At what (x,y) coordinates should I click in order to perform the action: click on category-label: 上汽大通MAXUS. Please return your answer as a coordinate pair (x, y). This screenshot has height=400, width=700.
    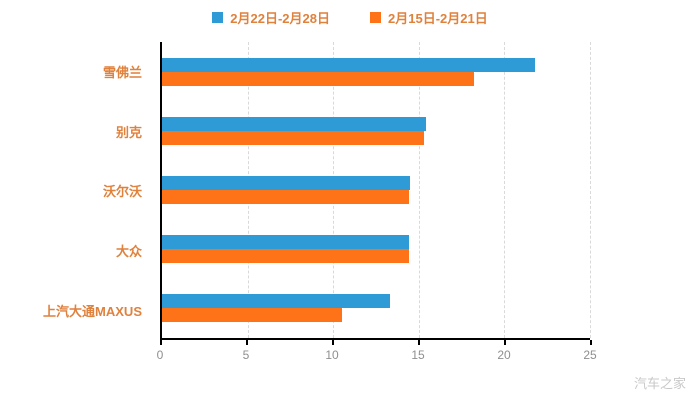
    Looking at the image, I should click on (92, 311).